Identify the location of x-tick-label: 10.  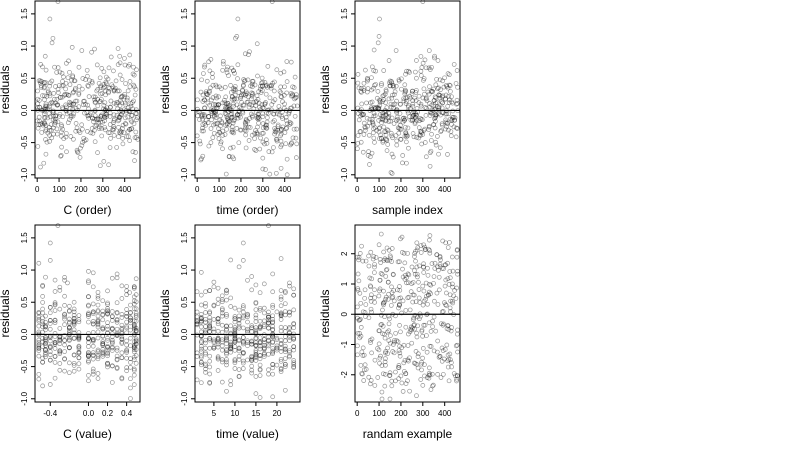
(234, 413).